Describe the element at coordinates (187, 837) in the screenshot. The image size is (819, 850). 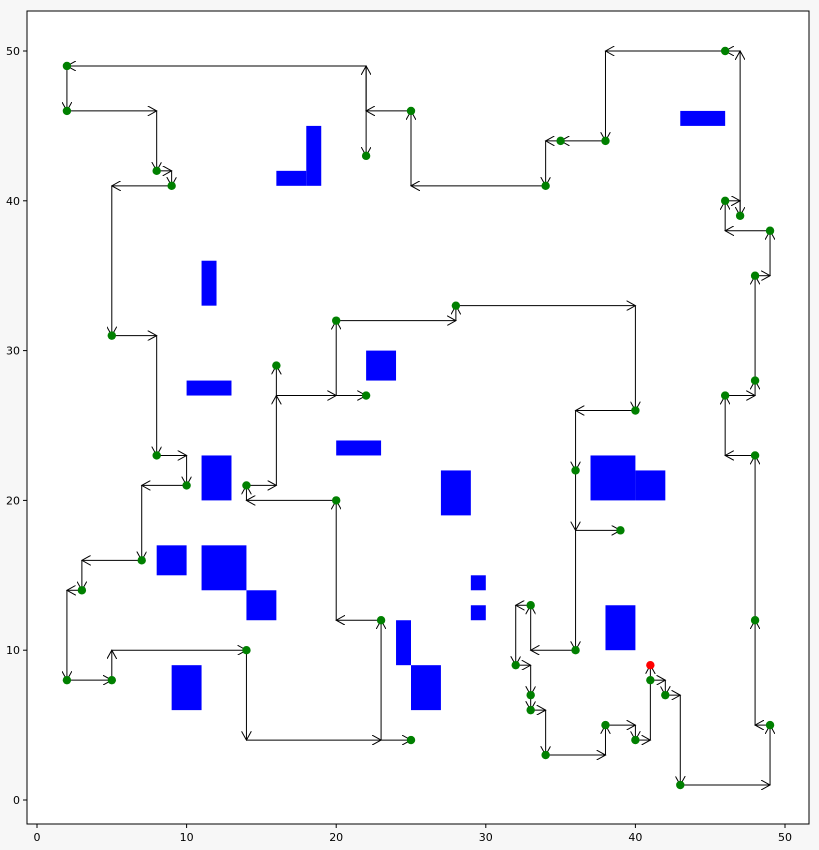
I see `x-tick-label-10: 10` at that location.